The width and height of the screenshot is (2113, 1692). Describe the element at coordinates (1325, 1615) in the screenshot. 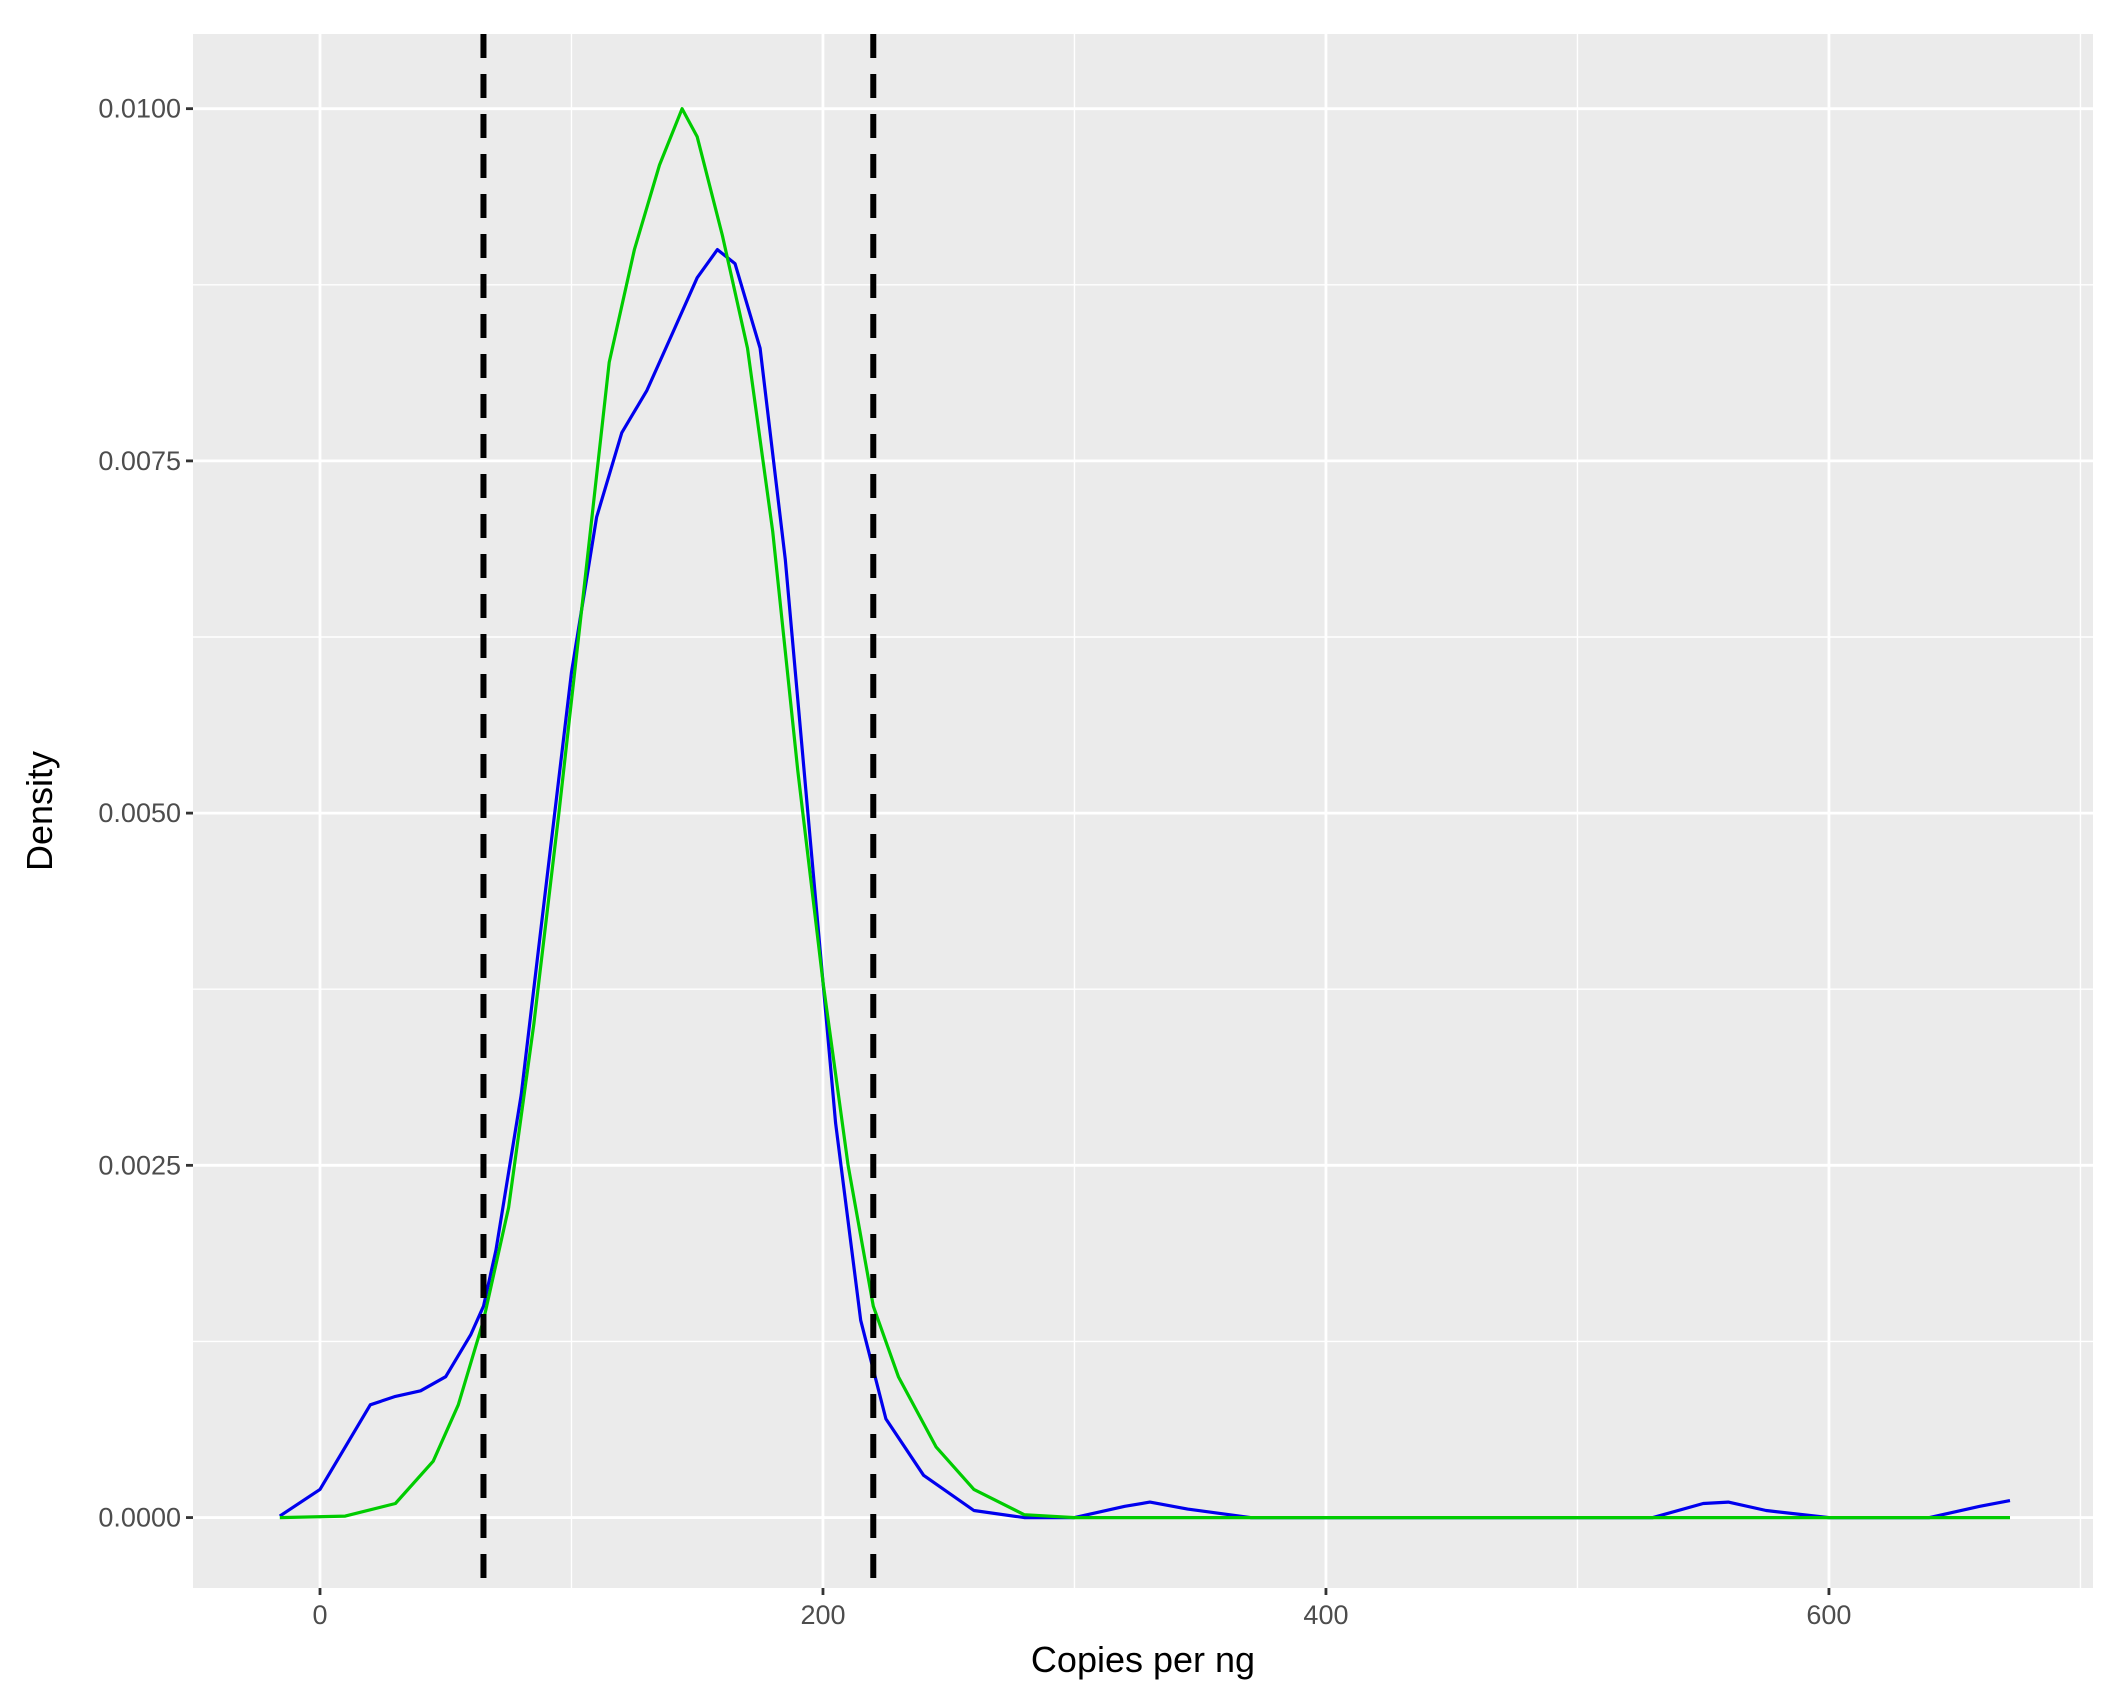

I see `x-tick-label: 400` at that location.